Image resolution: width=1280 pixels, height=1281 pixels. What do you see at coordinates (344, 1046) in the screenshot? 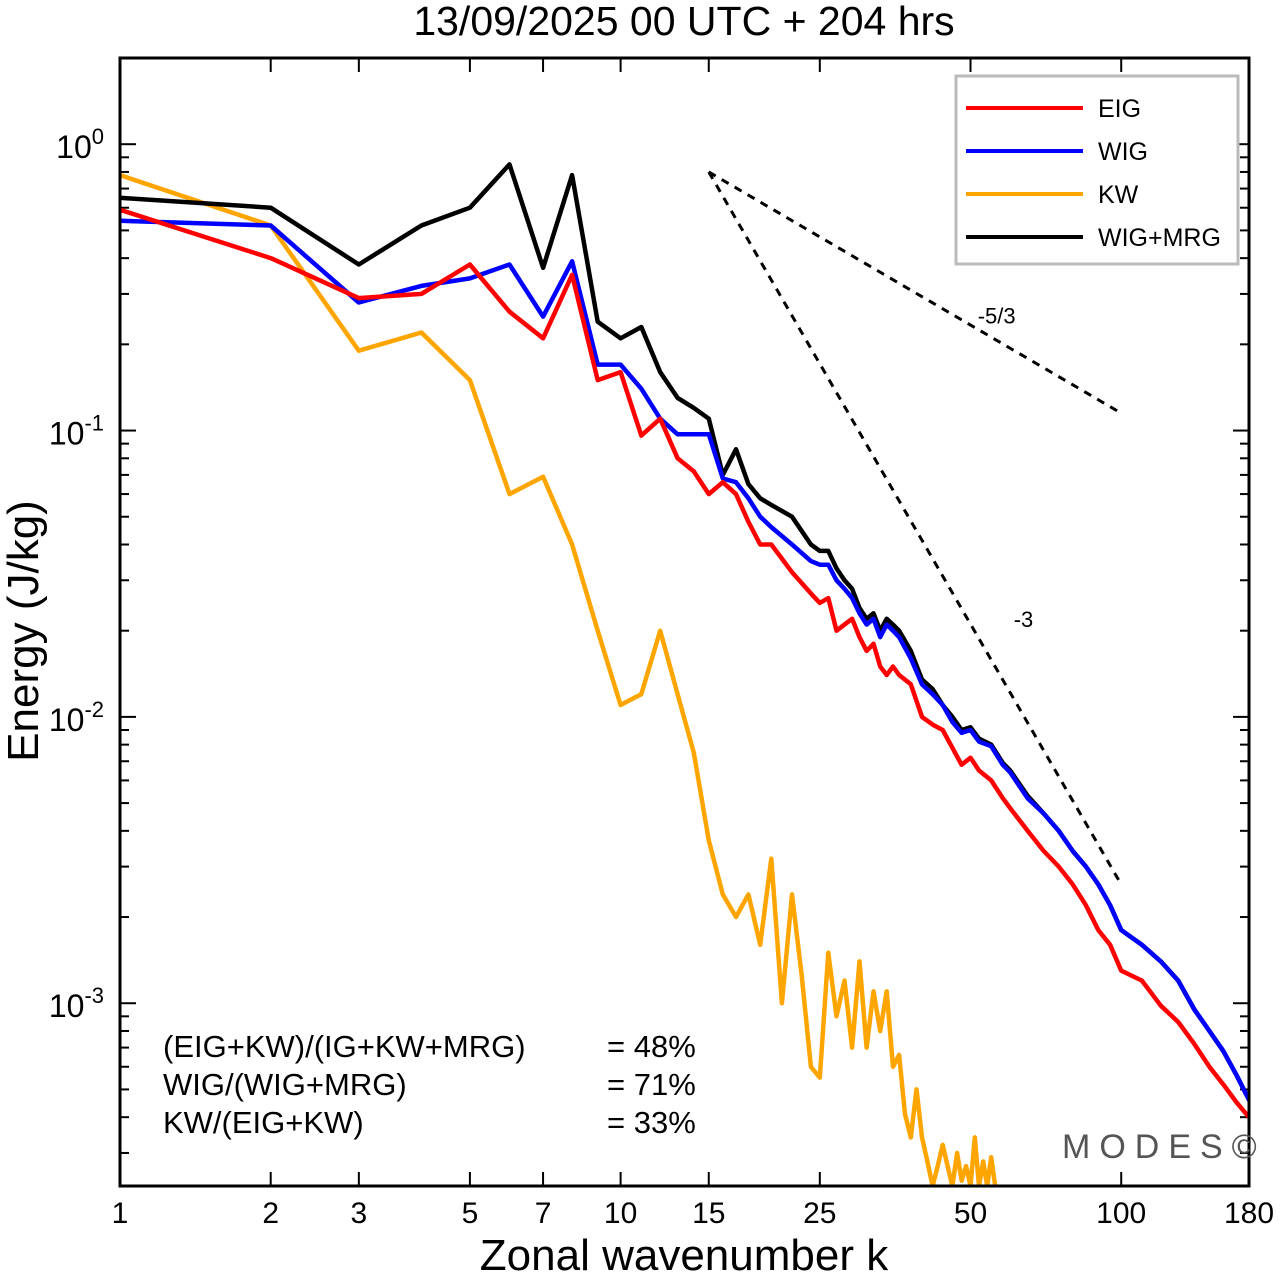
I see `ratio-label: (EIG+KW)/(IG+KW+MRG)` at bounding box center [344, 1046].